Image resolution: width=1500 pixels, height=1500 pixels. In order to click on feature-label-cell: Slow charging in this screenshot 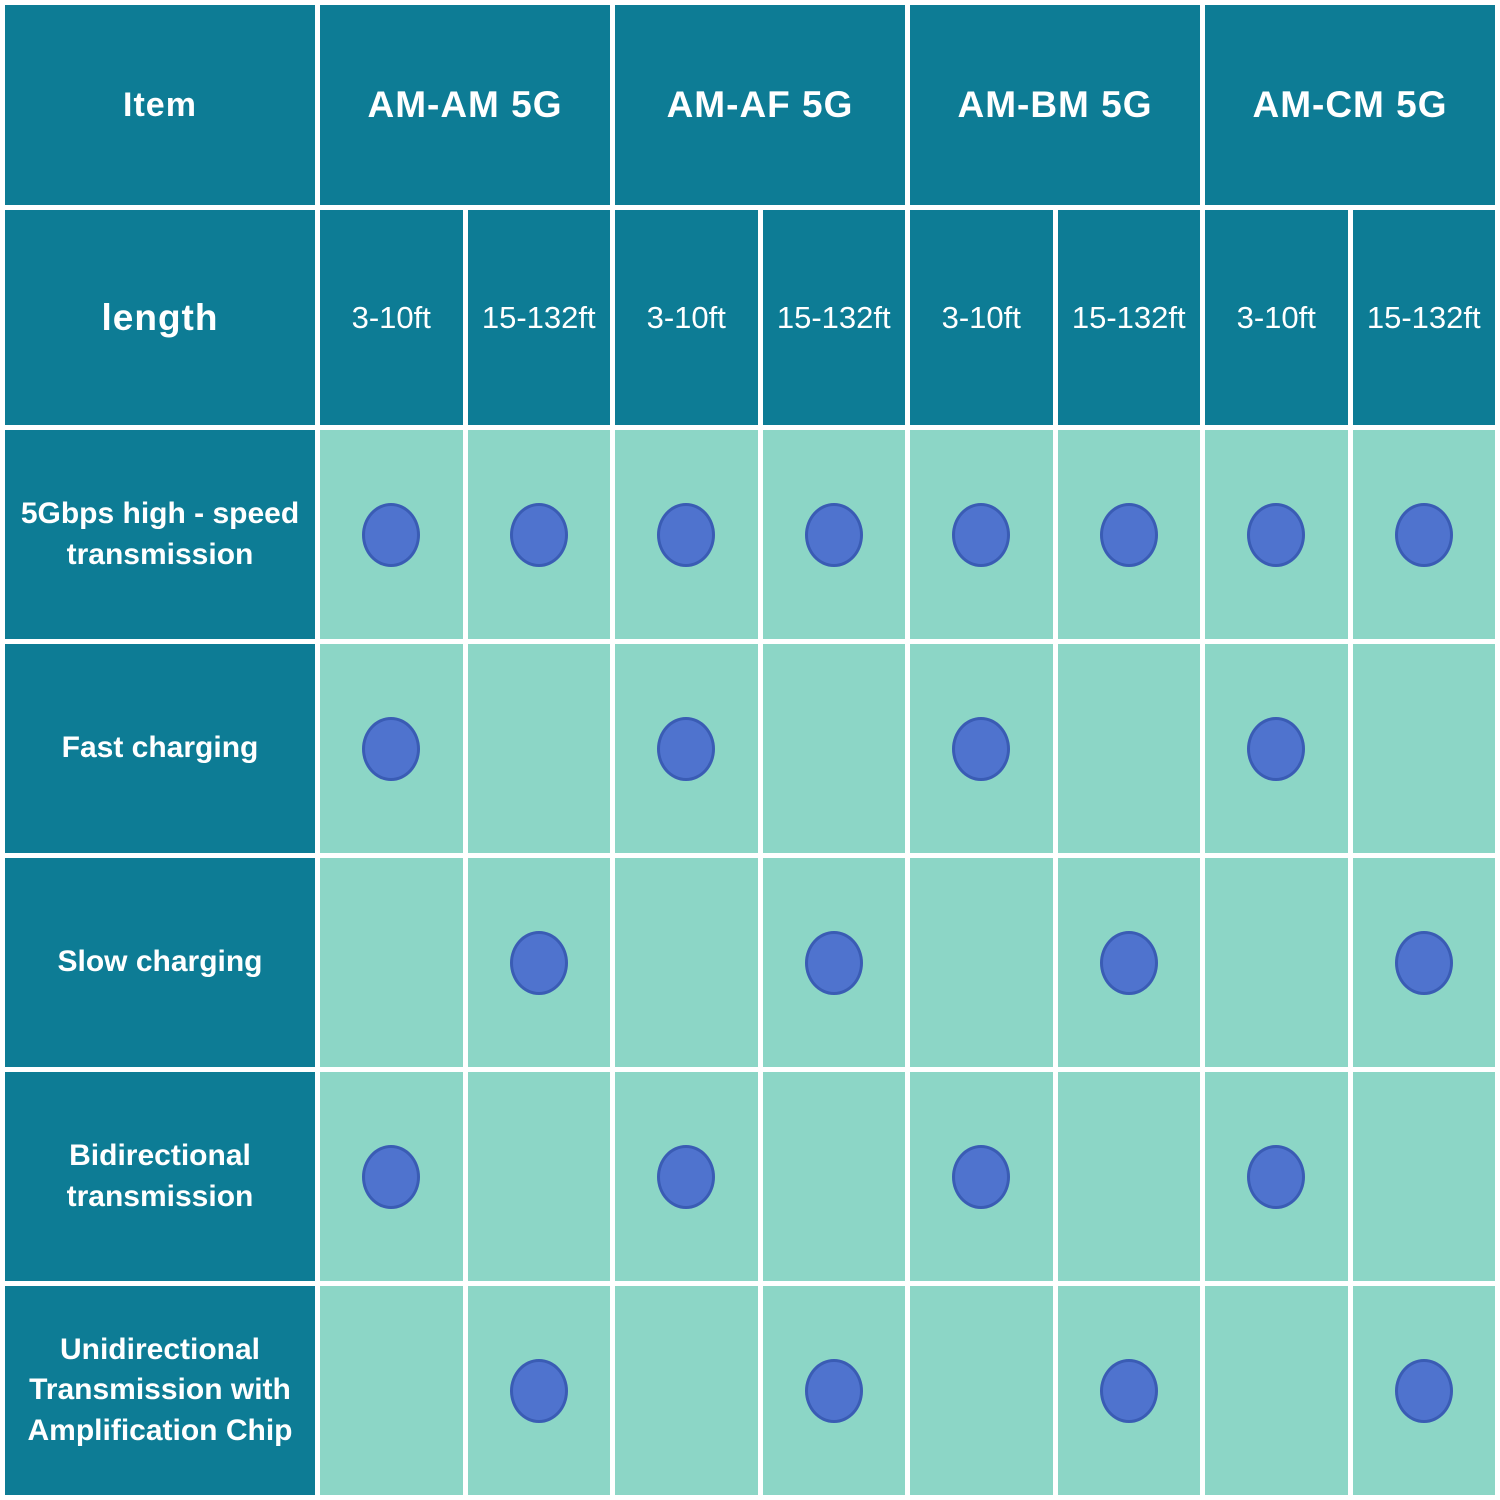, I will do `click(160, 962)`.